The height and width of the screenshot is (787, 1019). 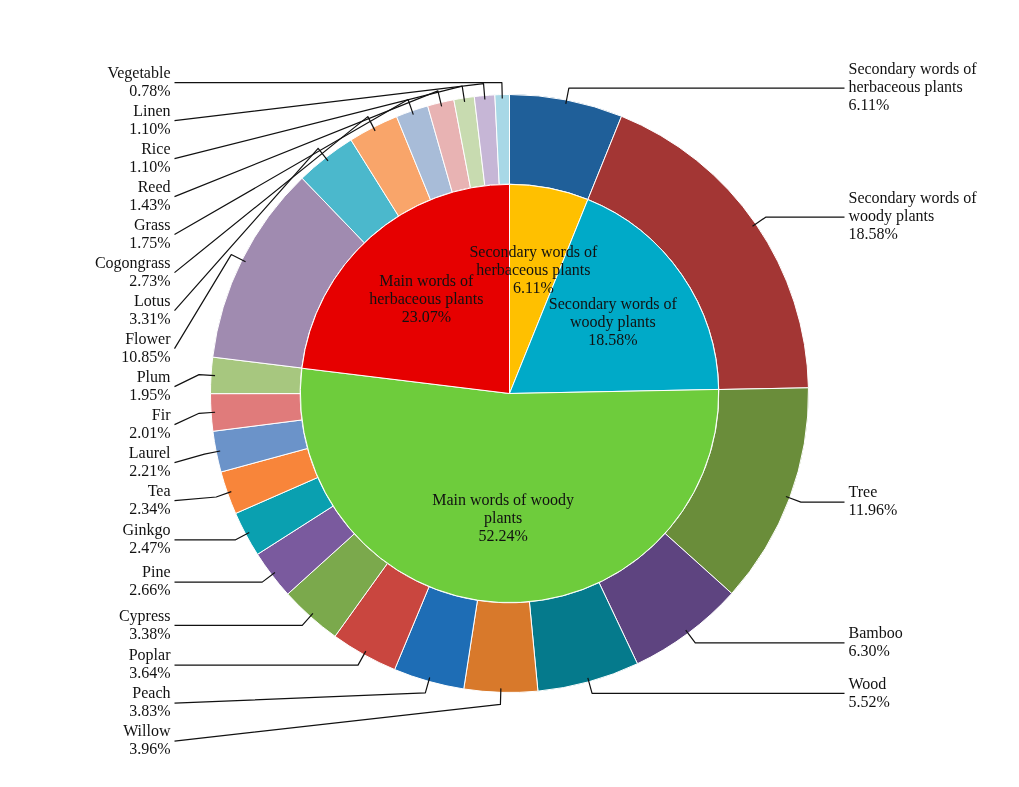 I want to click on data-label: 3.38%, so click(x=150, y=633).